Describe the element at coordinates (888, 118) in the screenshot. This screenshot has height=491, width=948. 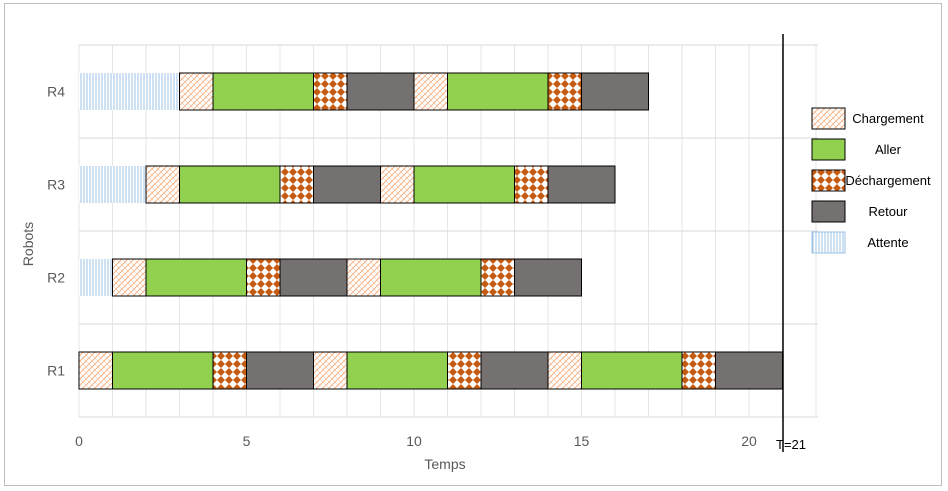
I see `legend-label-chargement: Chargement` at that location.